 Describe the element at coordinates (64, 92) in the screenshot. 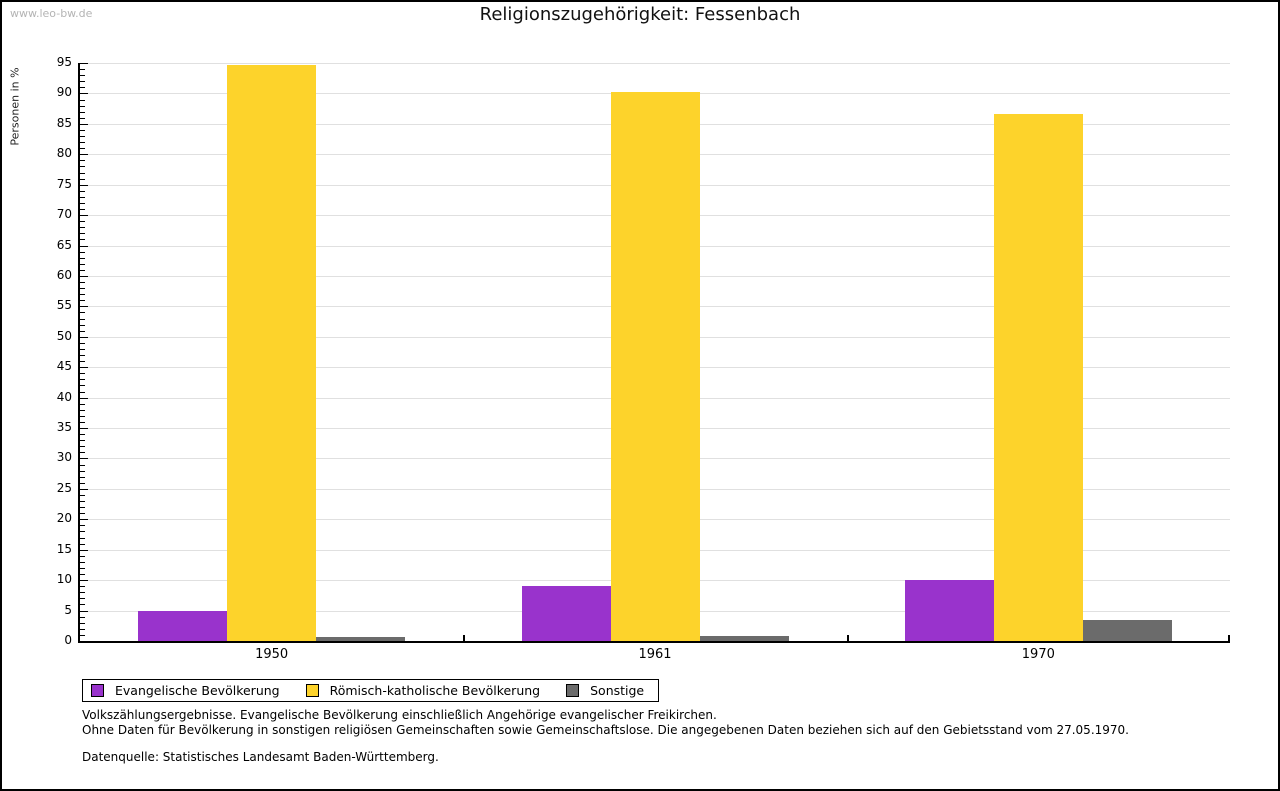

I see `y-tick-label-90: 90` at that location.